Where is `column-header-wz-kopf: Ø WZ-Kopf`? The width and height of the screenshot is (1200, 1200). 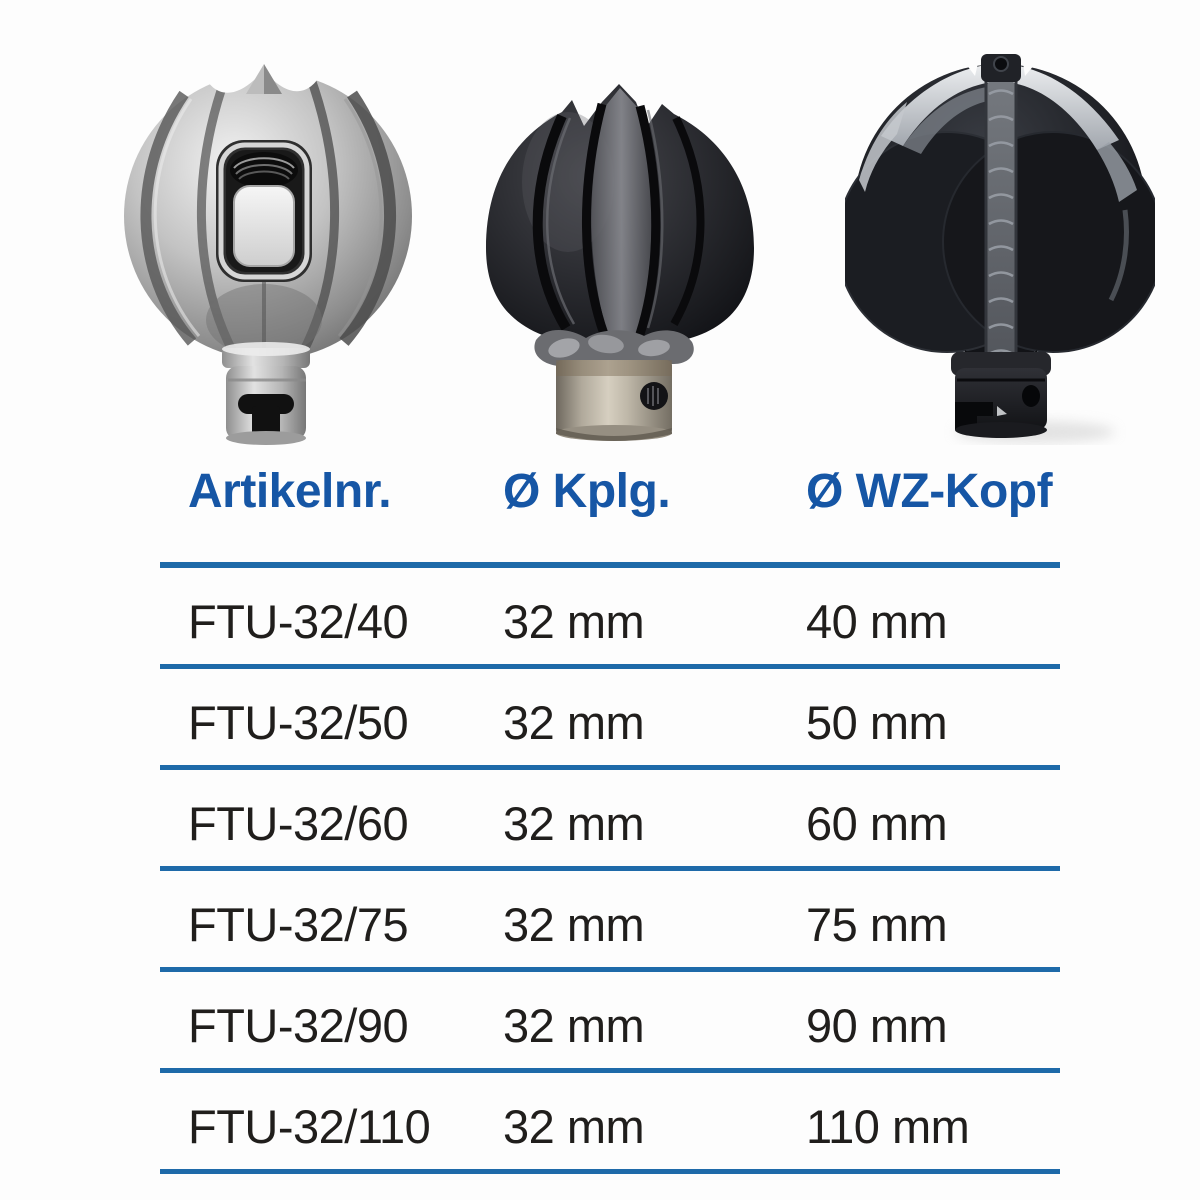 column-header-wz-kopf: Ø WZ-Kopf is located at coordinates (929, 491).